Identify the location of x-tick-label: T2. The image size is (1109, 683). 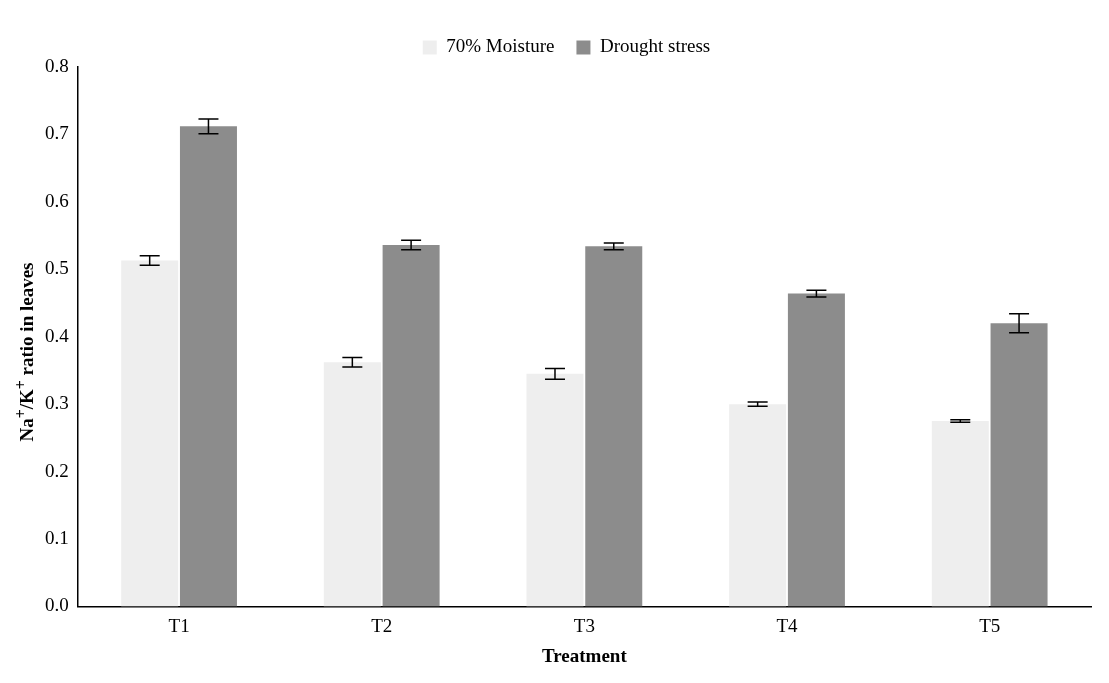
(382, 625).